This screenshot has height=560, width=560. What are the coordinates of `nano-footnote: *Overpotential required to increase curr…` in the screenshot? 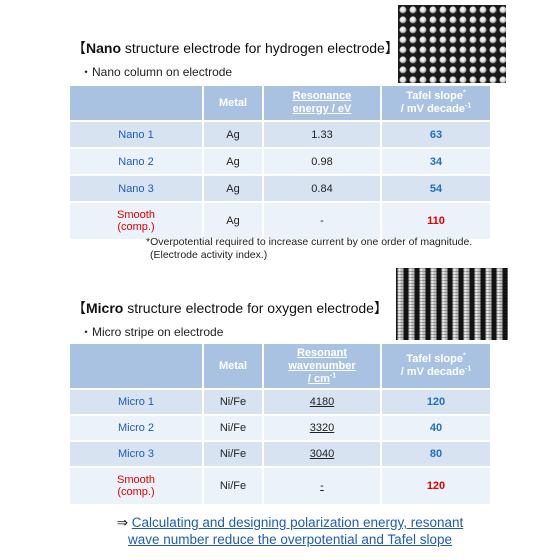 It's located at (309, 248).